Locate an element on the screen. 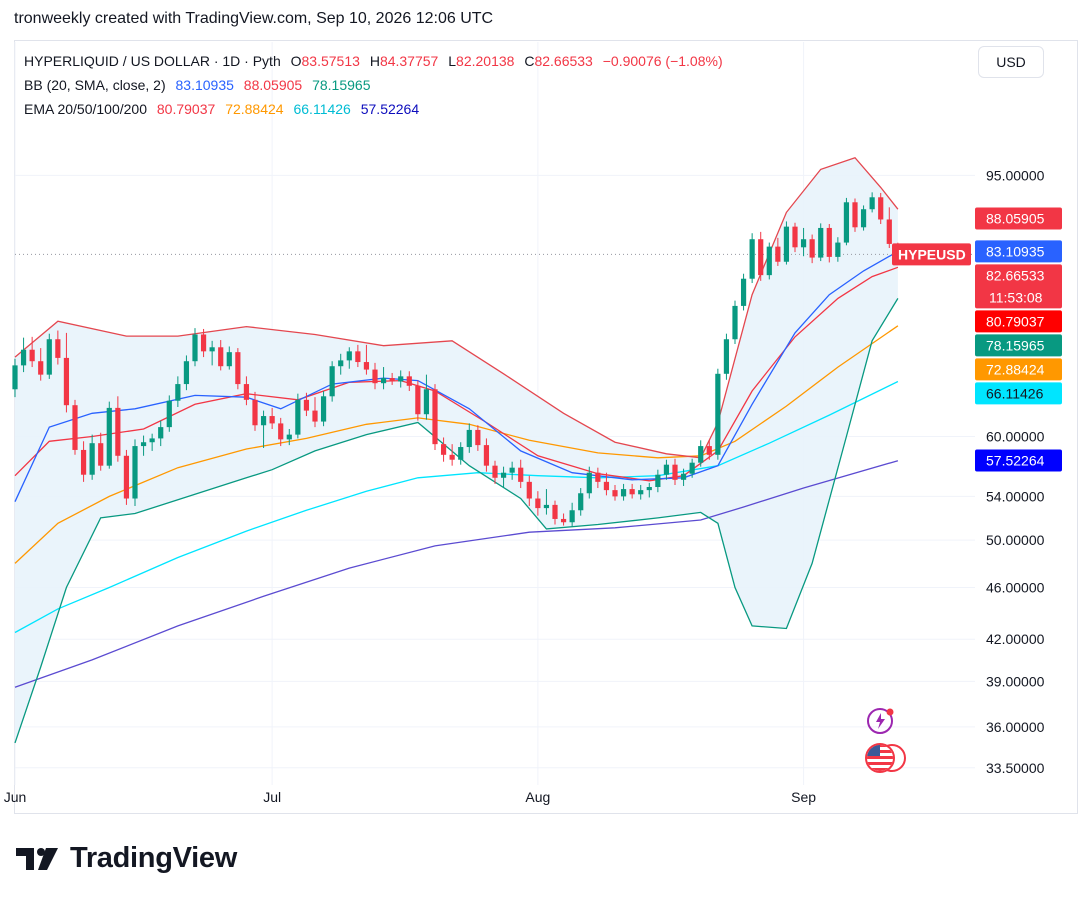  price-label-text: 72.88424 is located at coordinates (1015, 369).